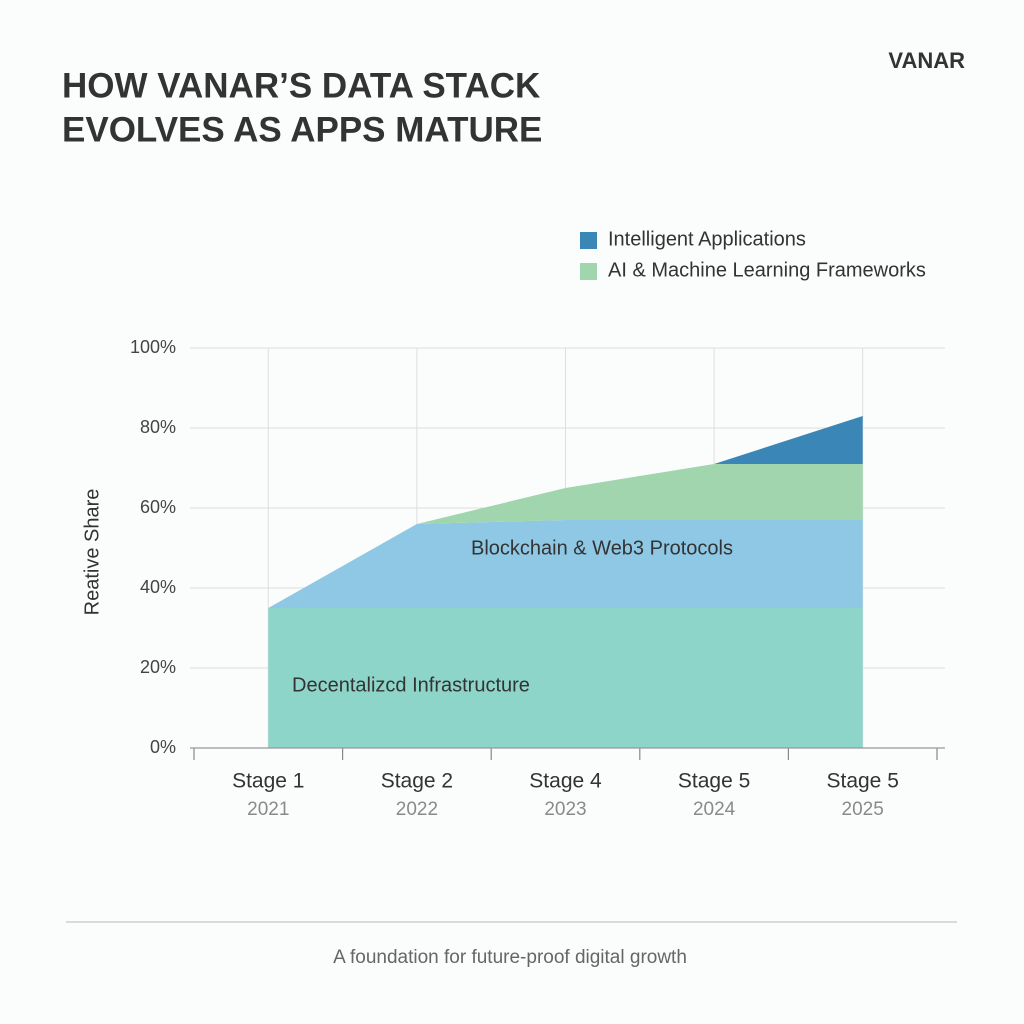  I want to click on legend-label: Intelligent Applications, so click(707, 239).